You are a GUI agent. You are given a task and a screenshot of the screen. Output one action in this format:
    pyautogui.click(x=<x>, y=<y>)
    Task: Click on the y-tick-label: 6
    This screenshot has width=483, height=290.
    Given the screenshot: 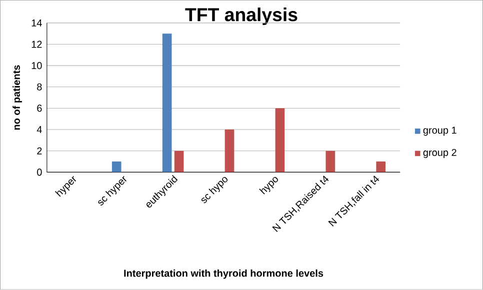 What is the action you would take?
    pyautogui.click(x=39, y=108)
    